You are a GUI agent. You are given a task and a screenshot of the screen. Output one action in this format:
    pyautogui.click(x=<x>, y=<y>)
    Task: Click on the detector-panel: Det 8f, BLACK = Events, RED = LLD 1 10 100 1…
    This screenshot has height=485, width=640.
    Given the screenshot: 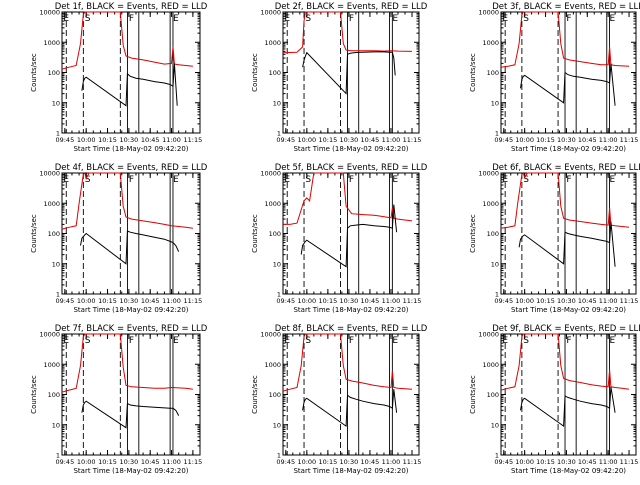 What is the action you would take?
    pyautogui.click(x=339, y=399)
    